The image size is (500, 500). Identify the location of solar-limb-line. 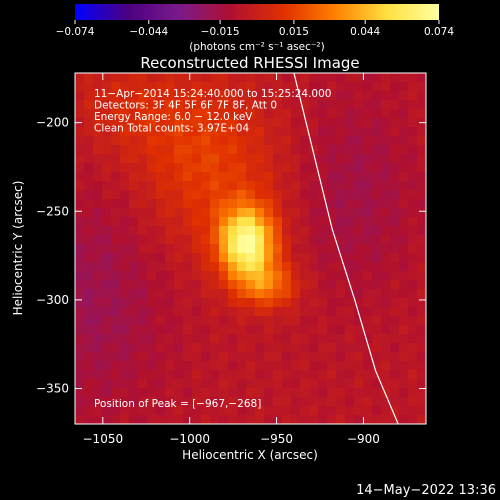
(346, 248).